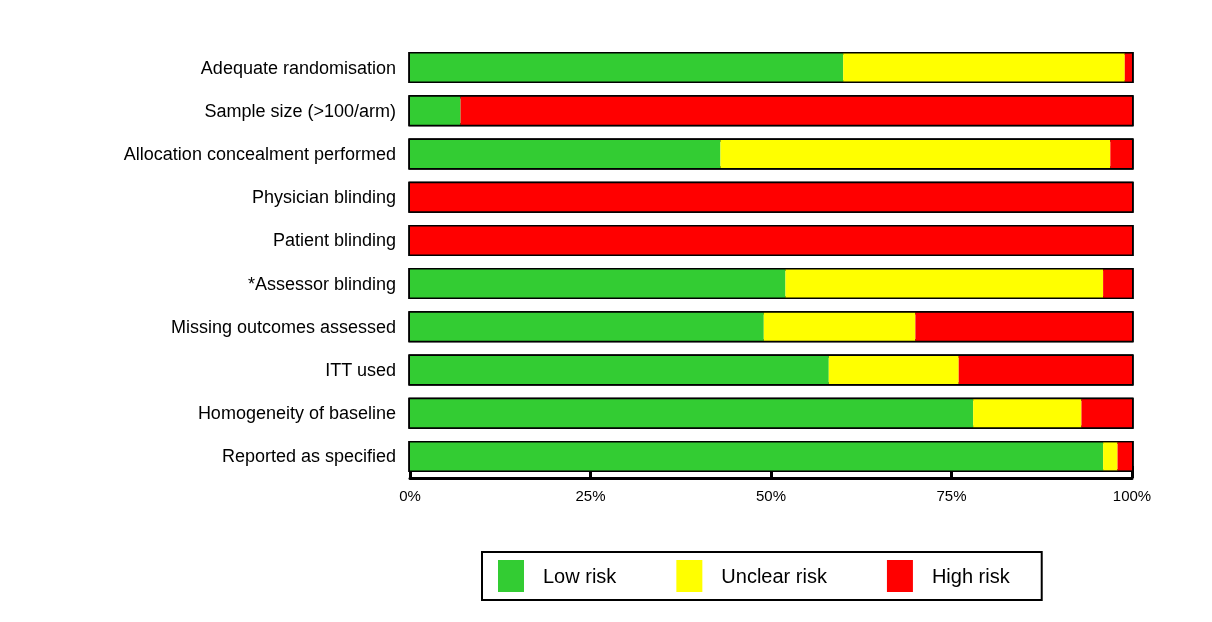  Describe the element at coordinates (298, 67) in the screenshot. I see `y-tick-label: Adequate randomisation` at that location.